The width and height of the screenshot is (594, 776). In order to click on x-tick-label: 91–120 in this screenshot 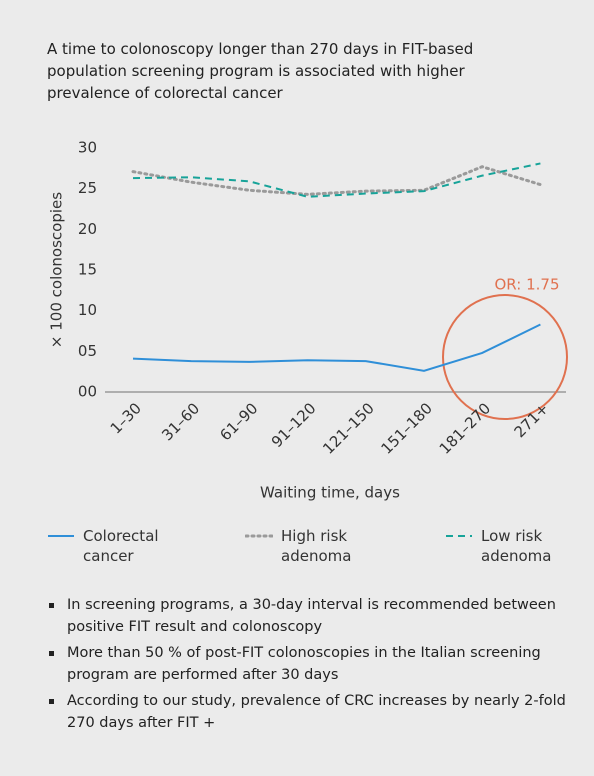, I will do `click(294, 425)`.